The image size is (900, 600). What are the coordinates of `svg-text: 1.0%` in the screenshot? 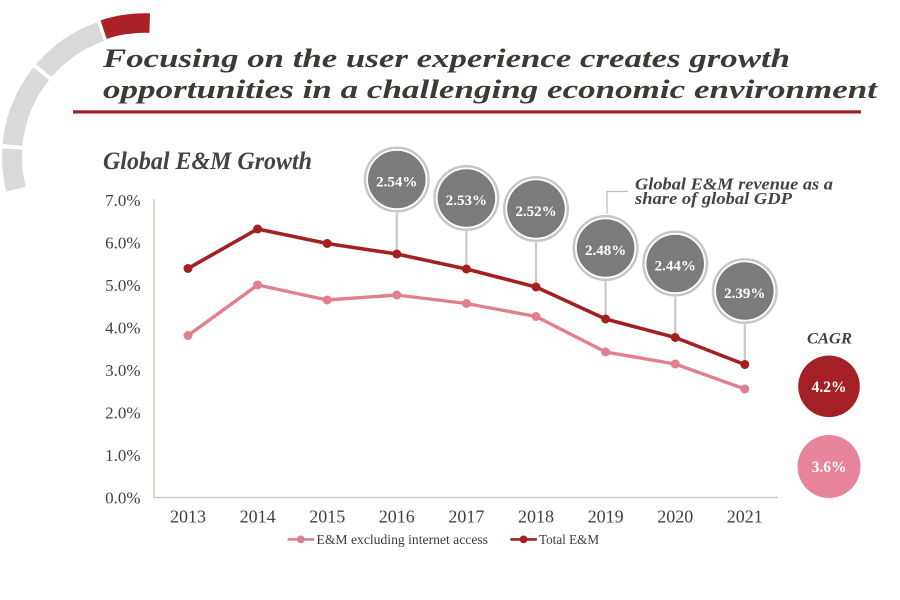 It's located at (122, 455).